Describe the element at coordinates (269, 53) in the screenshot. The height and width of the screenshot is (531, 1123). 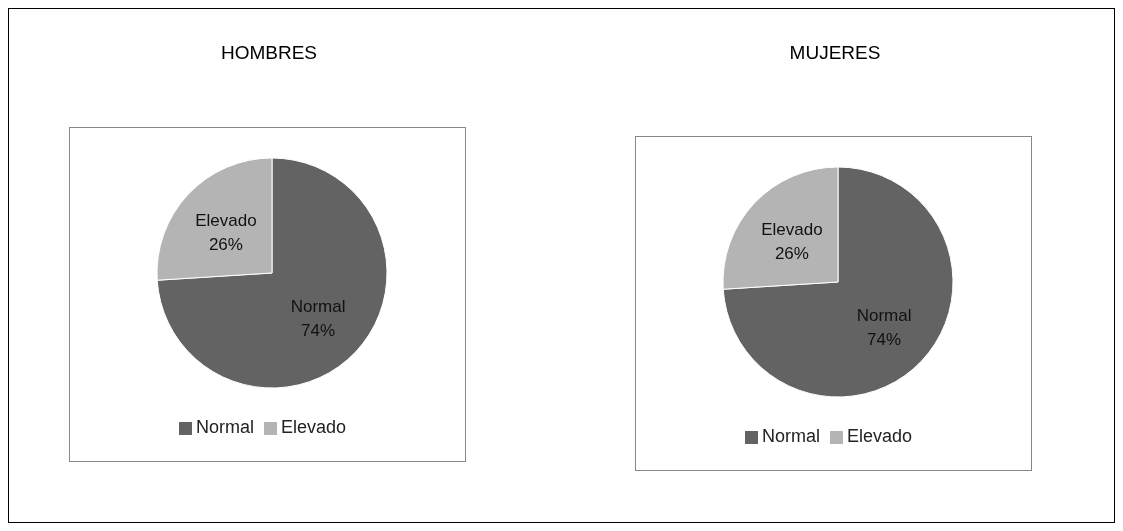
I see `chart-title: HOMBRES` at that location.